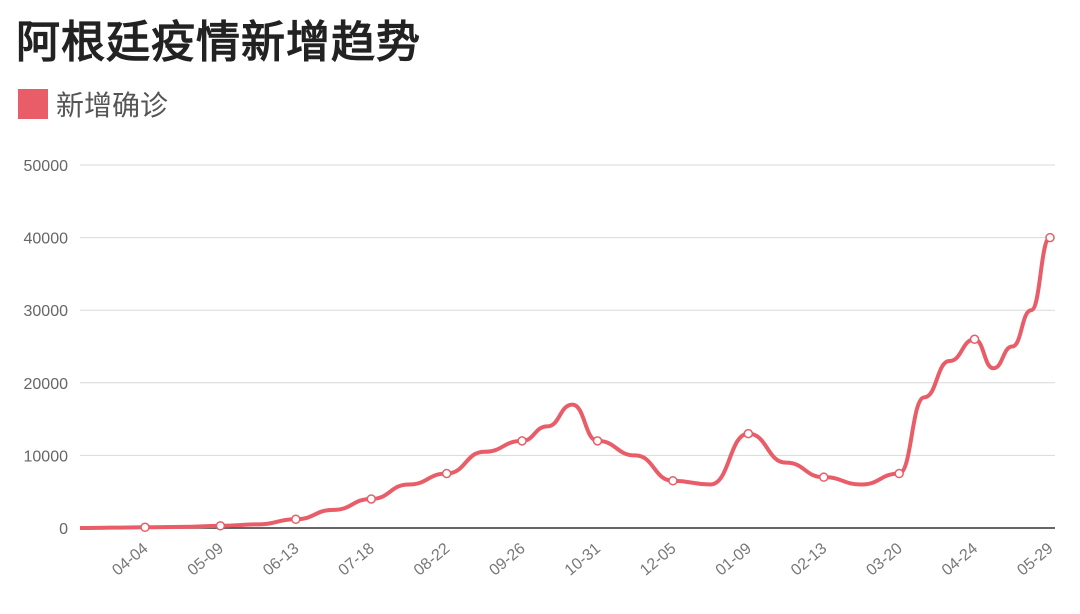 This screenshot has width=1080, height=614. What do you see at coordinates (206, 559) in the screenshot?
I see `x-tick-label: 05-09` at bounding box center [206, 559].